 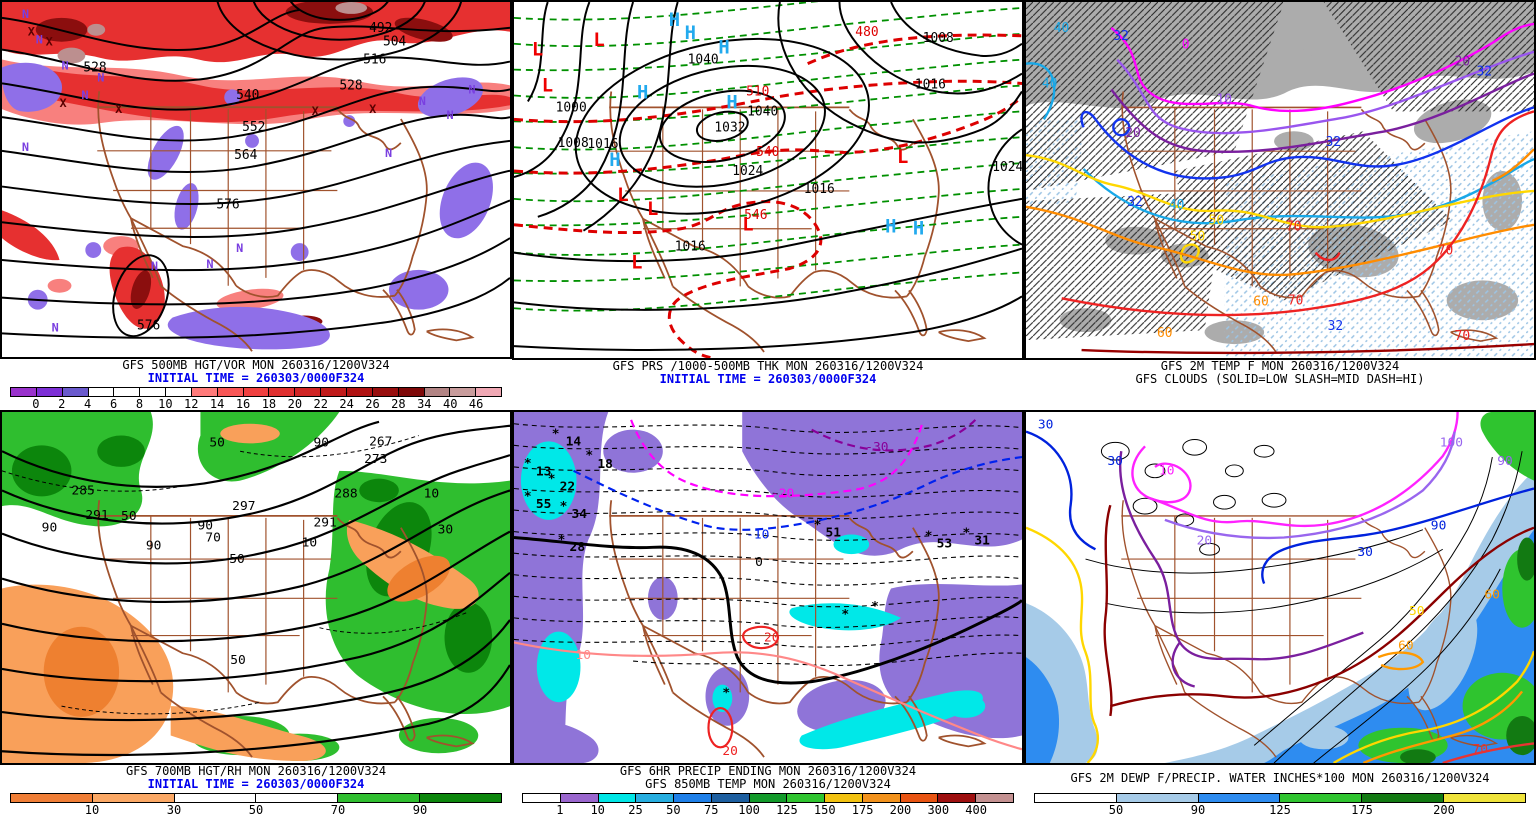 I want to click on svg-text: 40, so click(x=1177, y=205).